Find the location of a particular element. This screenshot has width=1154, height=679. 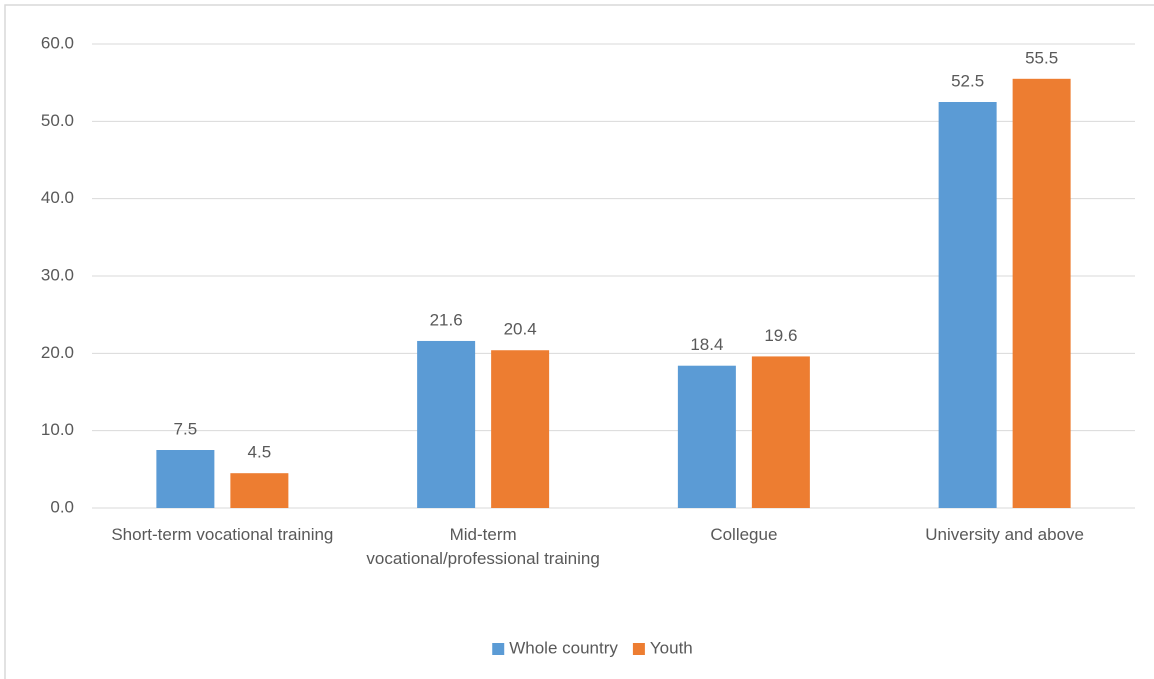

data-label: 4.5 is located at coordinates (260, 452).